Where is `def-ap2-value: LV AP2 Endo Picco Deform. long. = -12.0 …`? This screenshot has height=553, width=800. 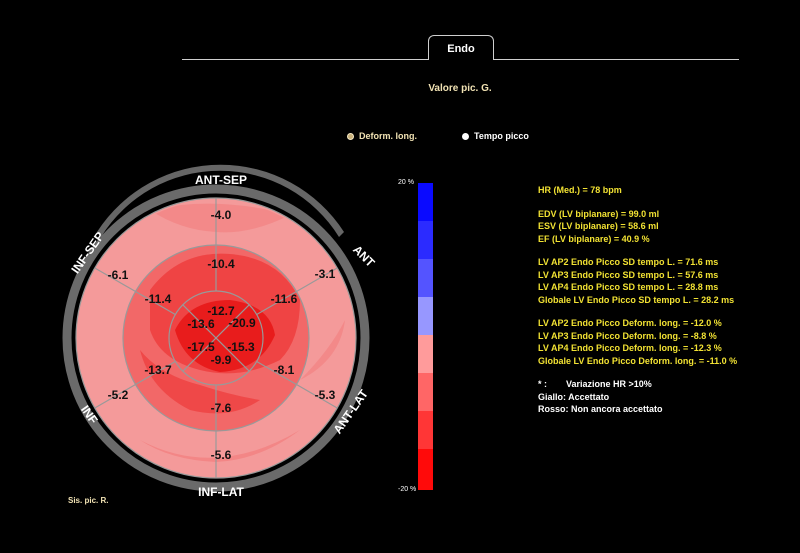 def-ap2-value: LV AP2 Endo Picco Deform. long. = -12.0 … is located at coordinates (630, 323).